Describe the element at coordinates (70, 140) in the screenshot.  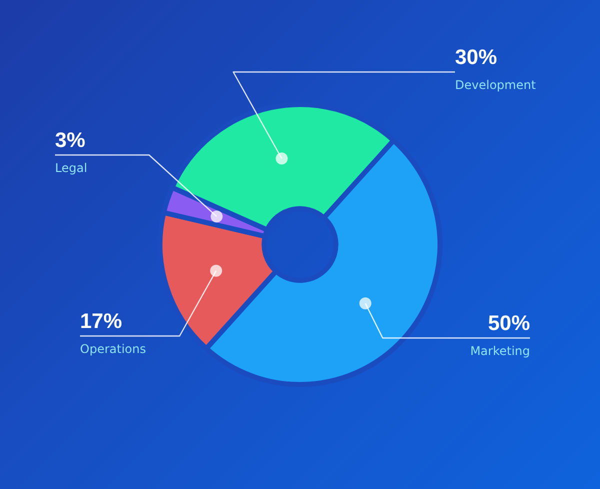
I see `data-label: 3%` at that location.